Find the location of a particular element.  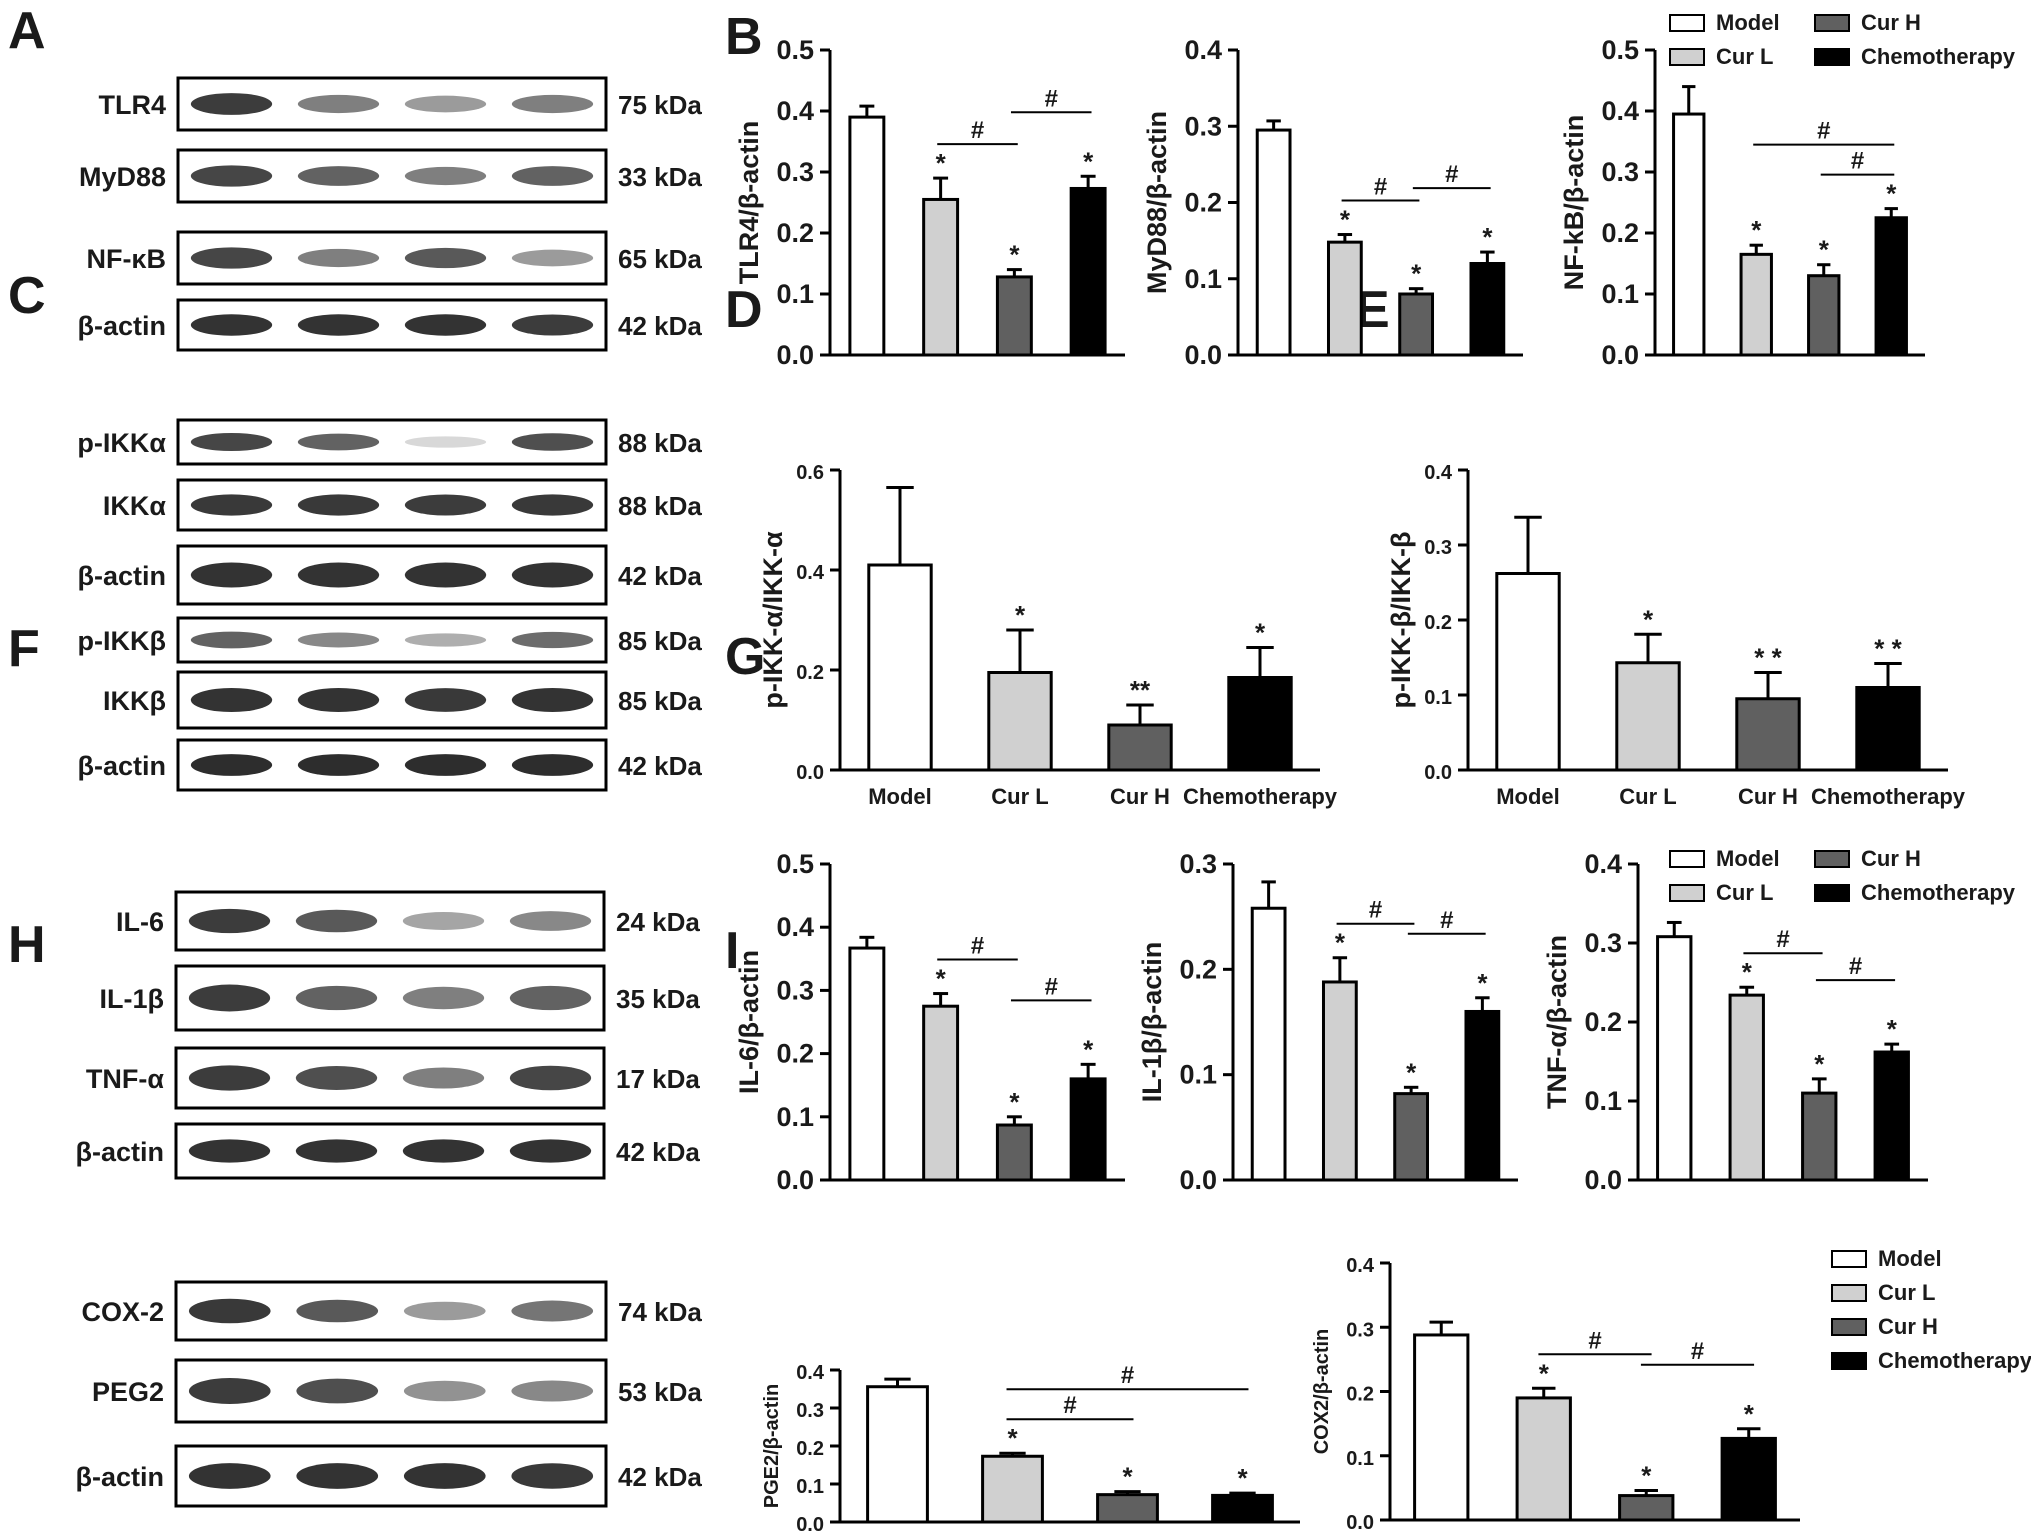

blot-size-label: 35 kDa is located at coordinates (658, 999).